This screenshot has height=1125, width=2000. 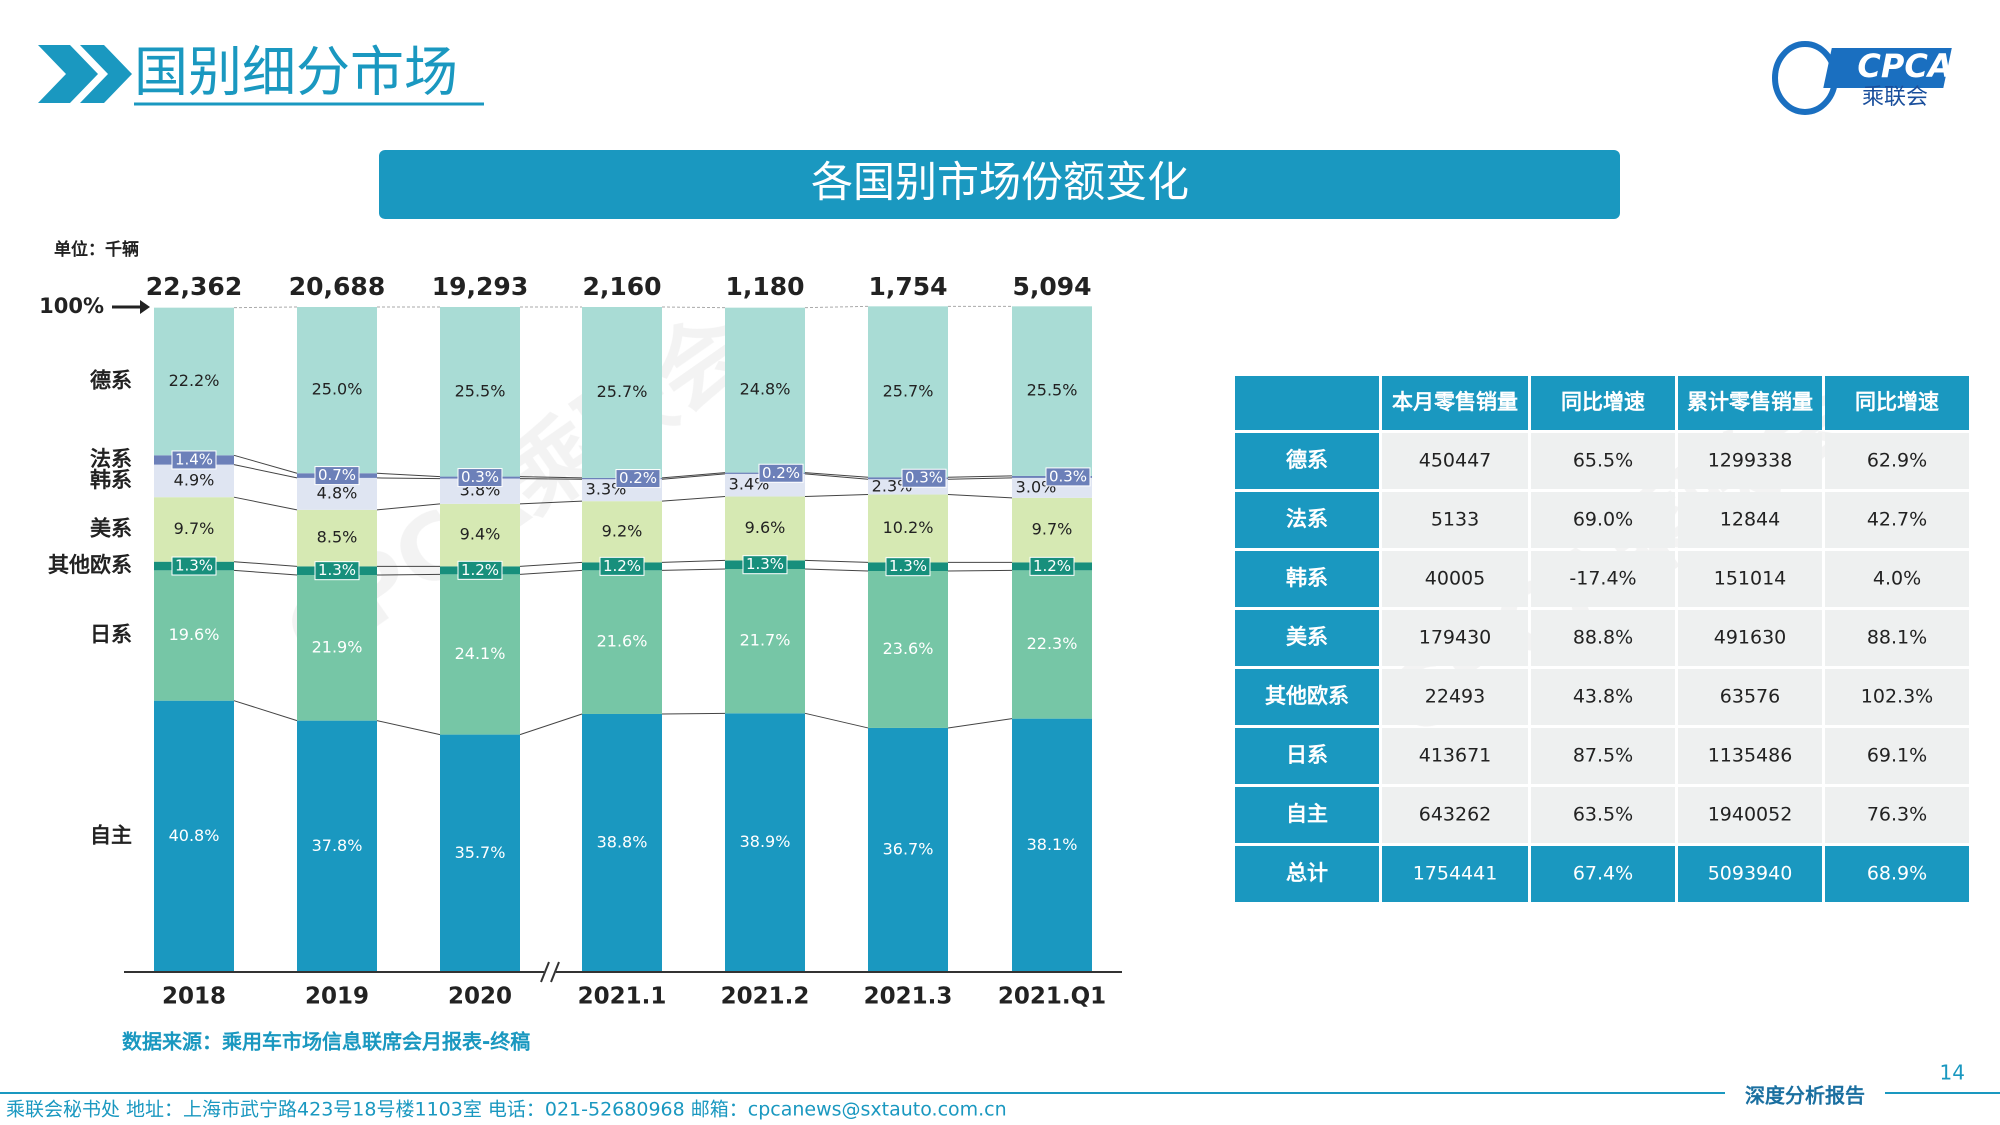 I want to click on segment-label: 22.2%, so click(x=194, y=380).